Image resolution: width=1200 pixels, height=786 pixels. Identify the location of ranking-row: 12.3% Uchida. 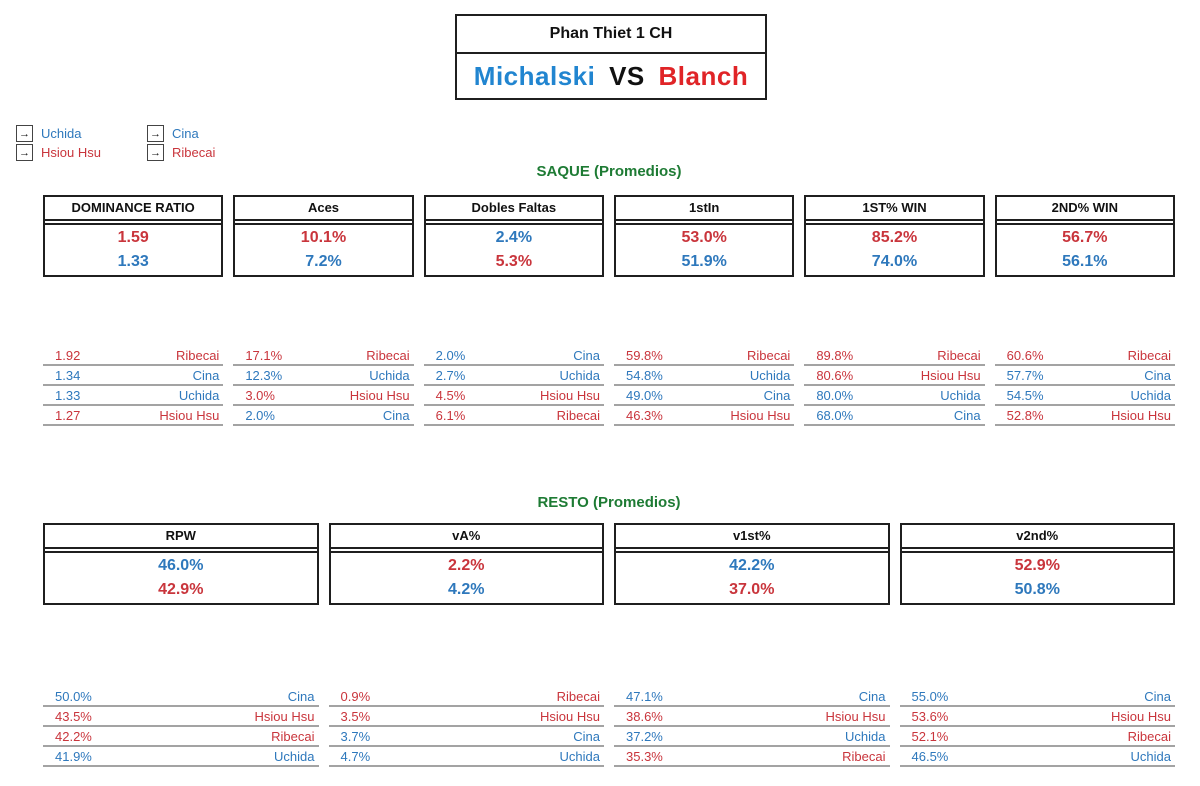
(323, 376).